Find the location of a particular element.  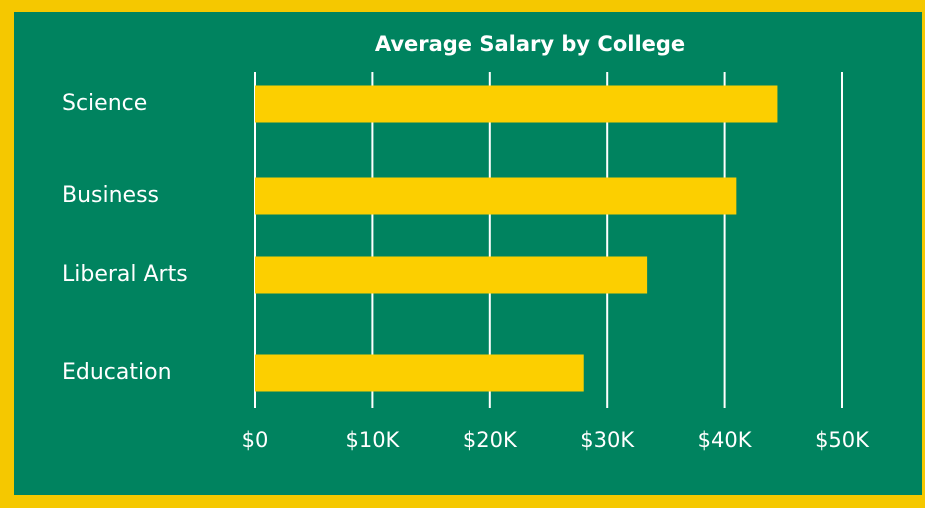

x-tick-label: $40K is located at coordinates (725, 440).